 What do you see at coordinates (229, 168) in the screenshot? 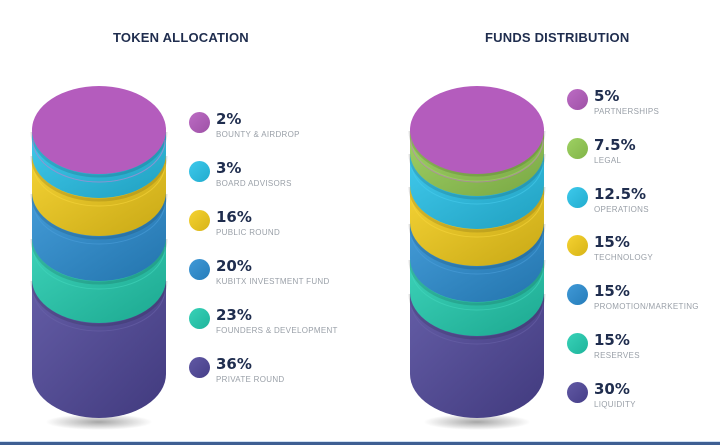
I see `legend-value: 3%` at bounding box center [229, 168].